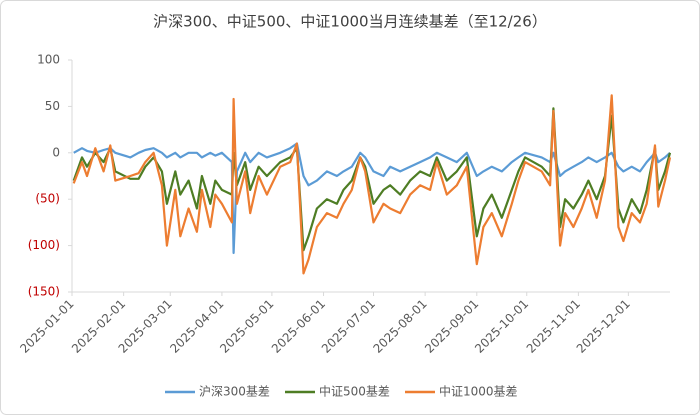 The image size is (700, 415). I want to click on y-tick-label: 50, so click(52, 106).